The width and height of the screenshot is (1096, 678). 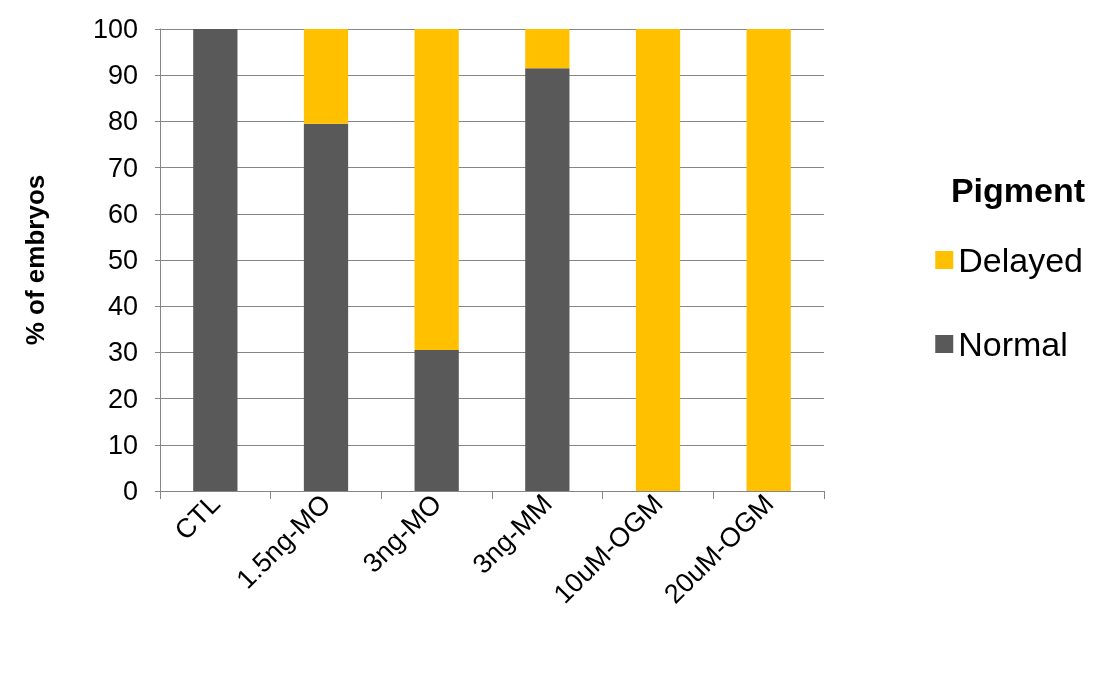 What do you see at coordinates (122, 398) in the screenshot?
I see `y-tick-label: 20` at bounding box center [122, 398].